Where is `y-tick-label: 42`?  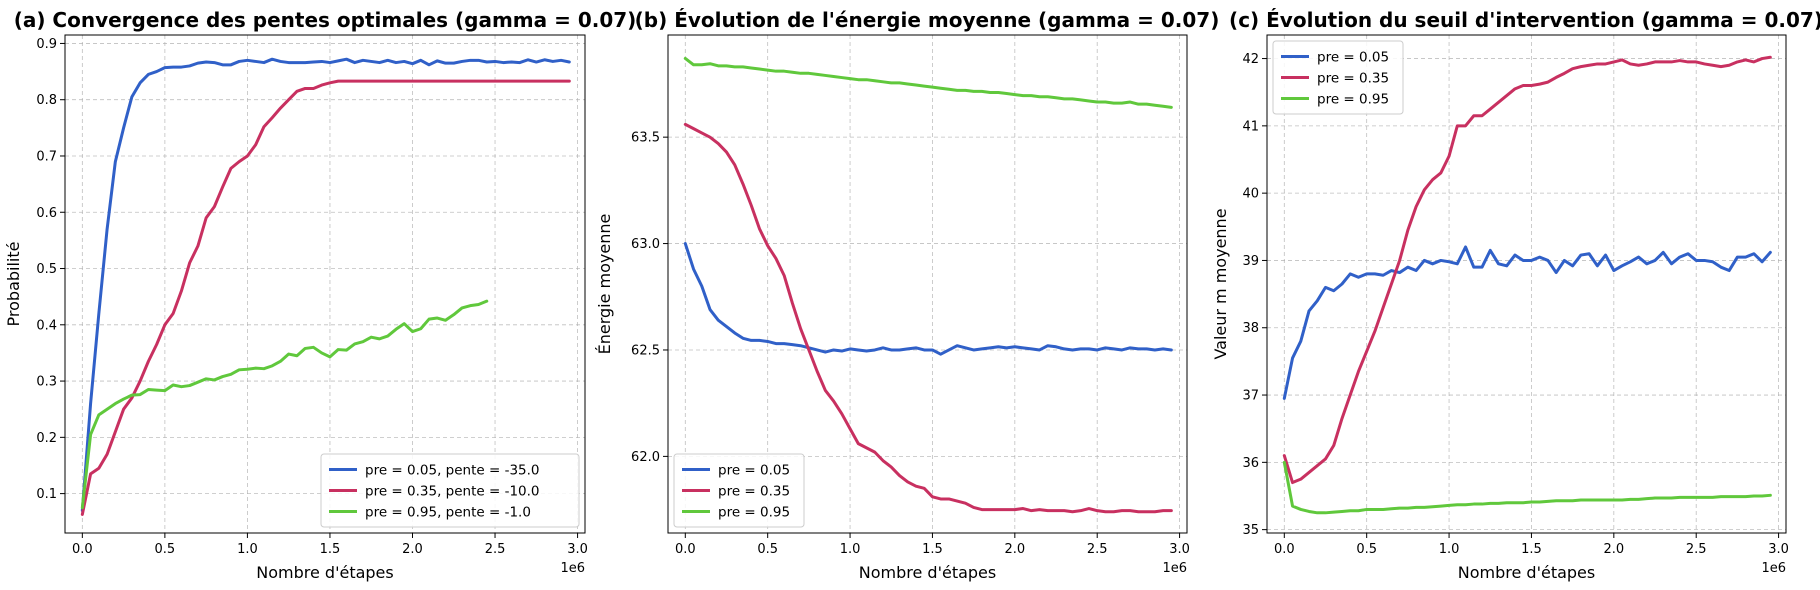 y-tick-label: 42 is located at coordinates (1250, 59).